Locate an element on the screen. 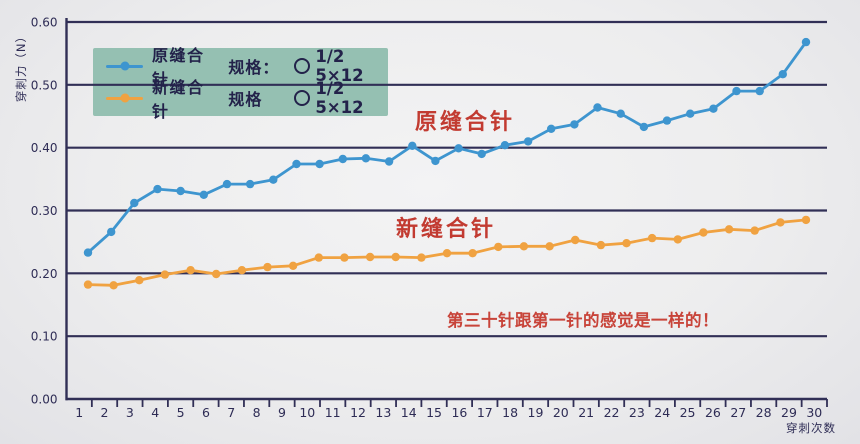  y-tick-label: 0.50 is located at coordinates (44, 85).